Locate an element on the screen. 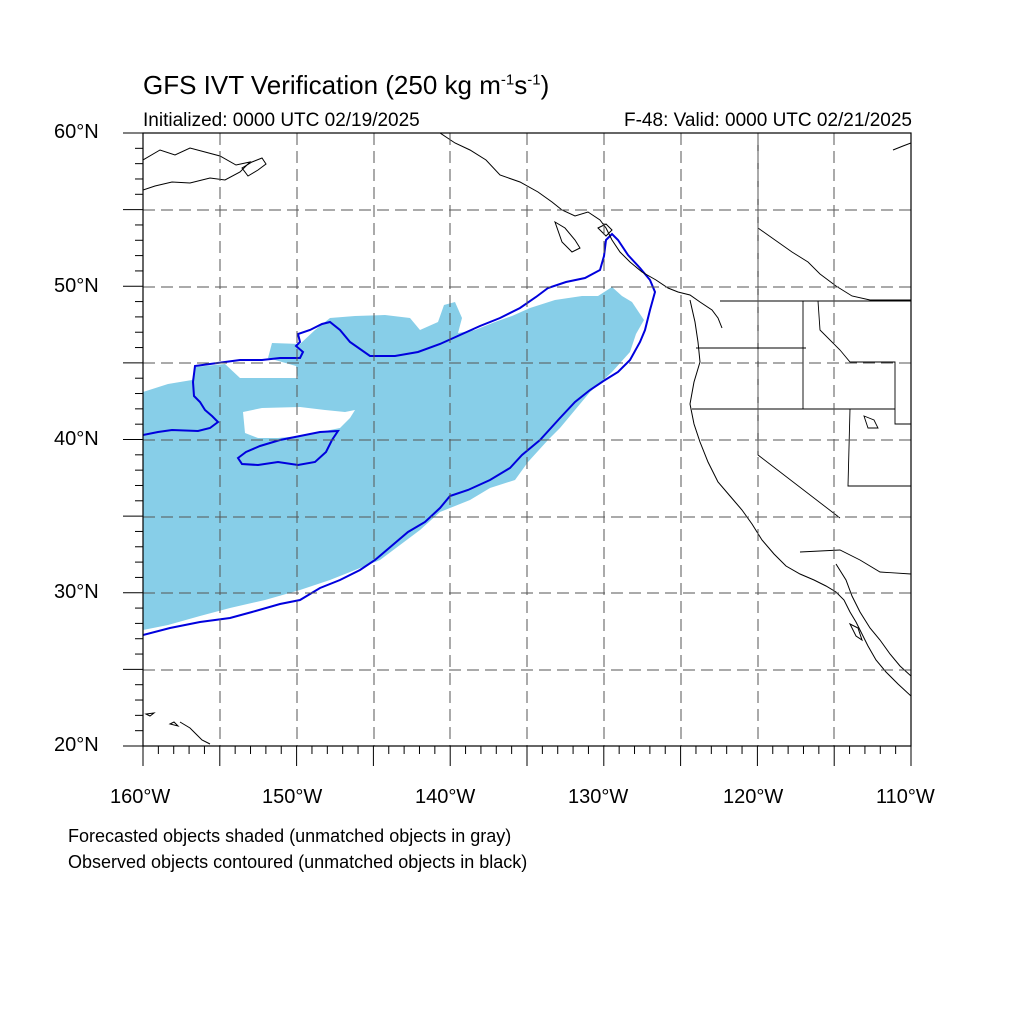  lat-label-40n: 40°N is located at coordinates (76, 439).